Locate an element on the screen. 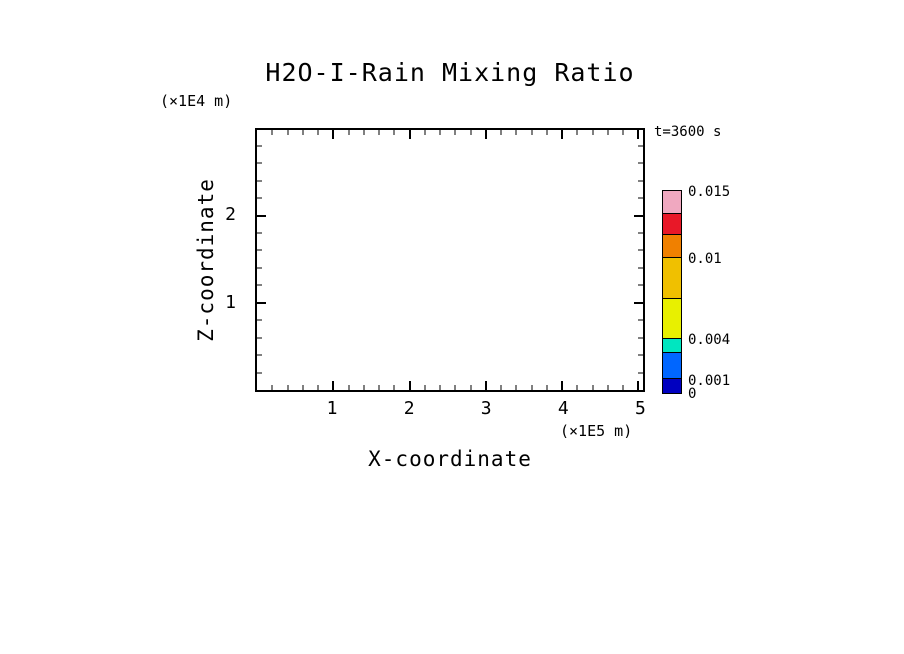 Image resolution: width=904 pixels, height=654 pixels. z-tick-label: 1 is located at coordinates (230, 303).